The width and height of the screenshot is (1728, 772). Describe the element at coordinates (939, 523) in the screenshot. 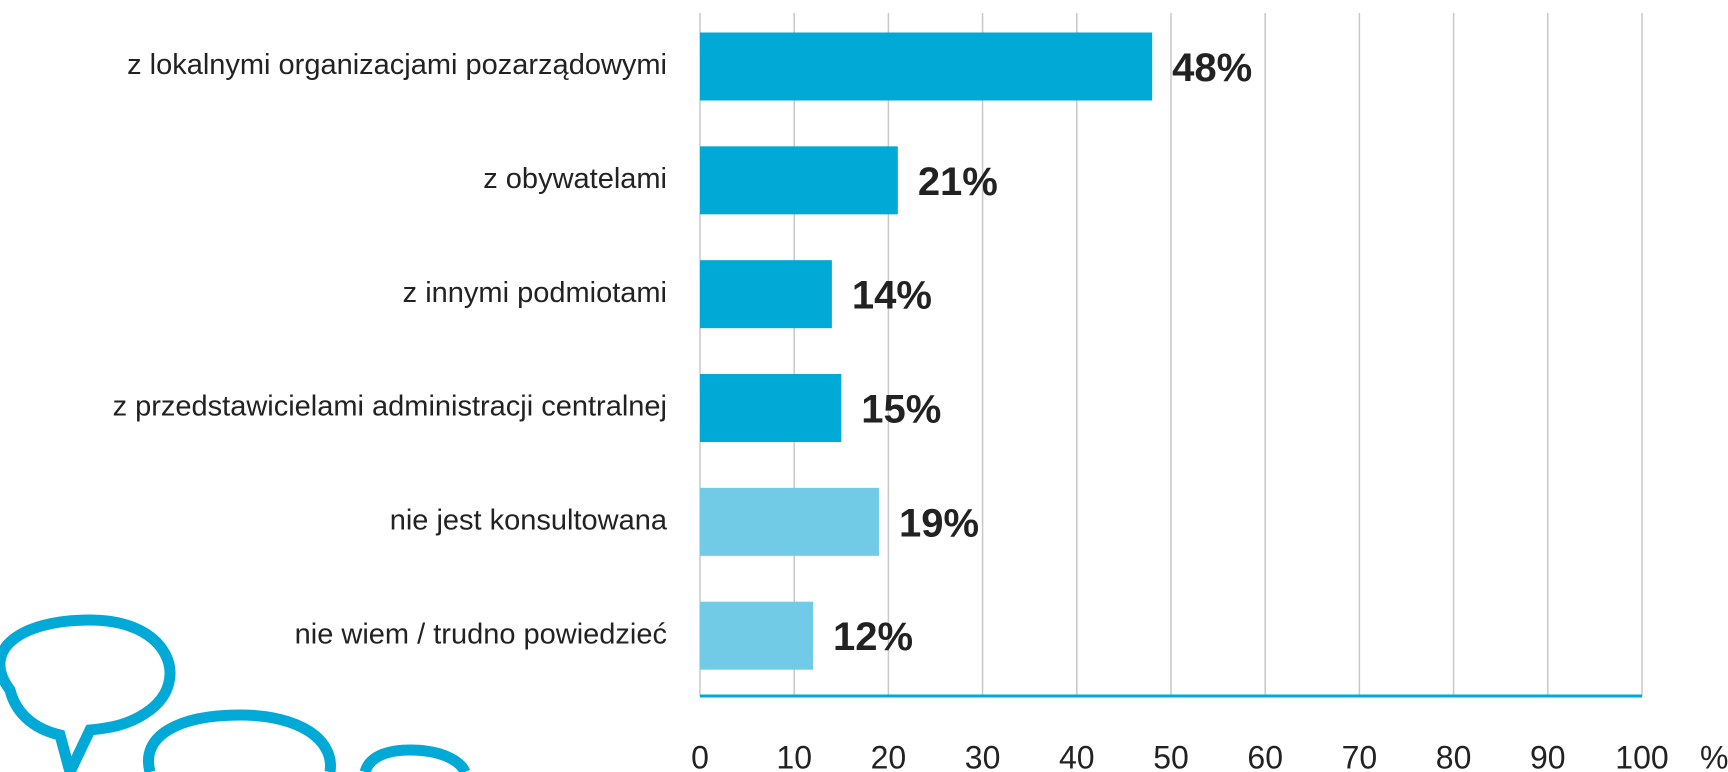

I see `value-label: 19%` at that location.